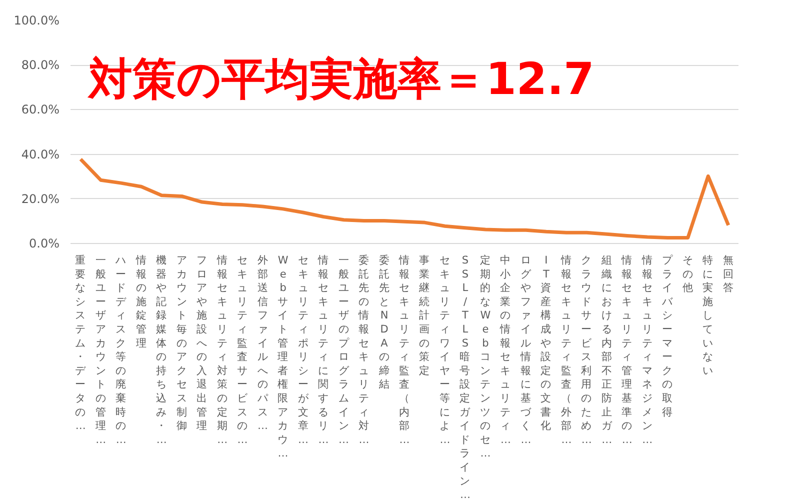 The width and height of the screenshot is (798, 504). Describe the element at coordinates (384, 322) in the screenshot. I see `category-label: 委託先とNDAの締結` at that location.